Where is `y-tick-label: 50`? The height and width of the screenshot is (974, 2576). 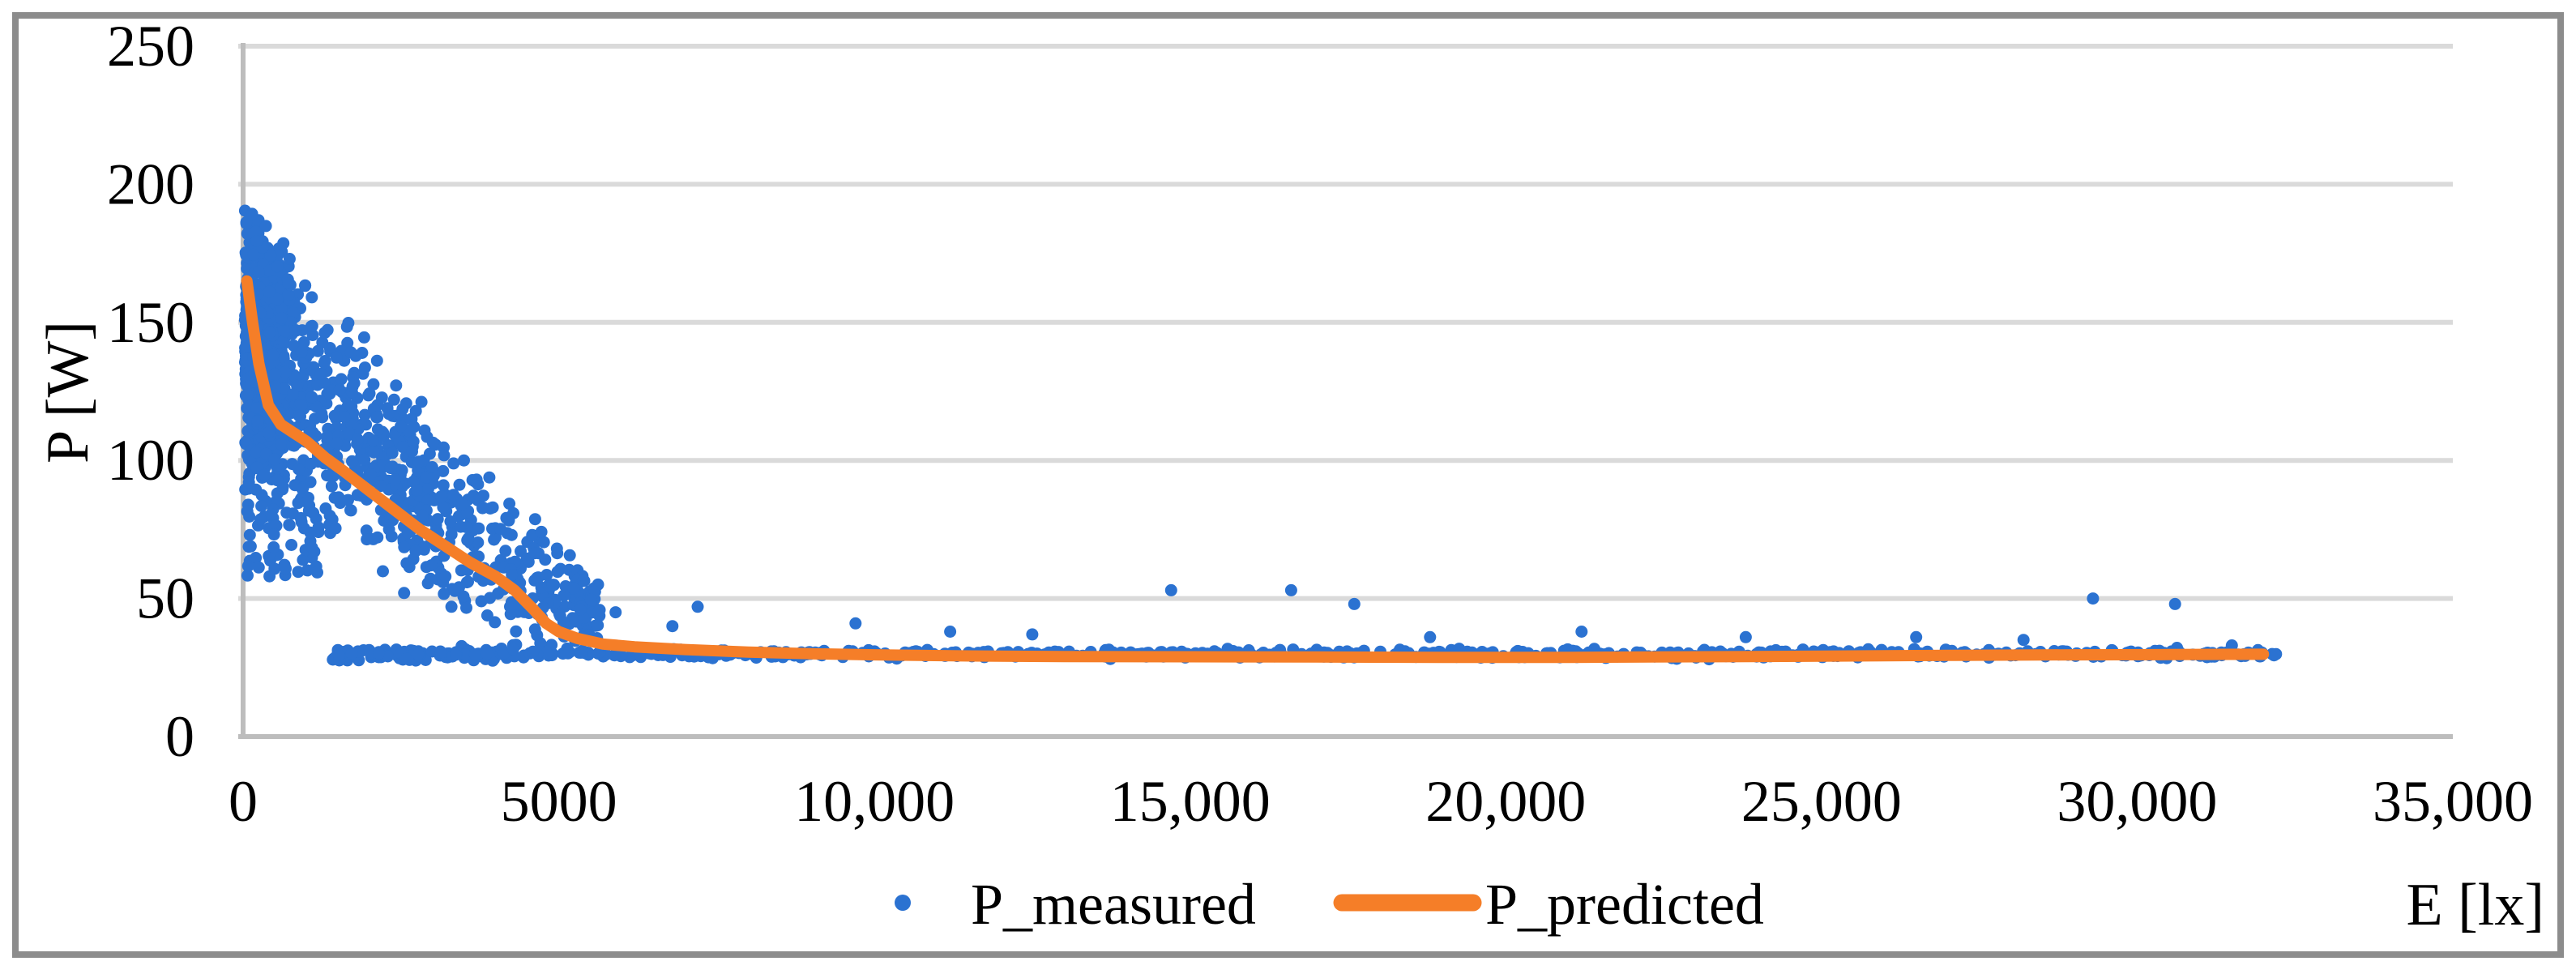 y-tick-label: 50 is located at coordinates (165, 598).